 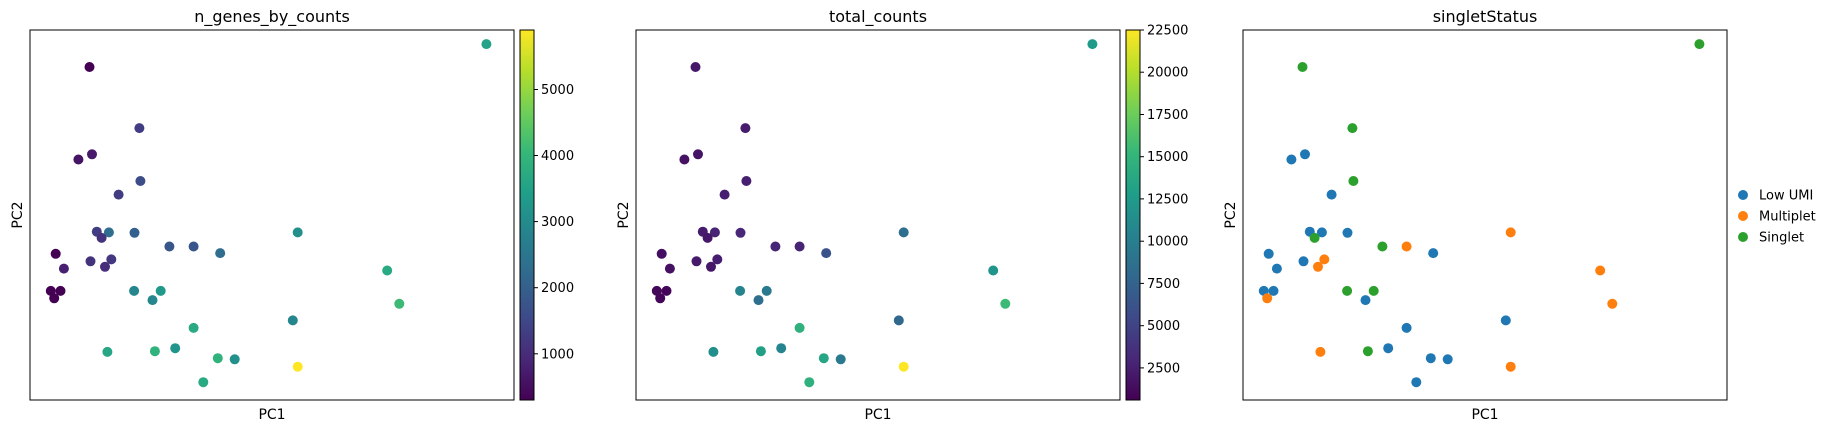 I want to click on colorbar: 1000 2000 3000 4000 5000, so click(x=546, y=215).